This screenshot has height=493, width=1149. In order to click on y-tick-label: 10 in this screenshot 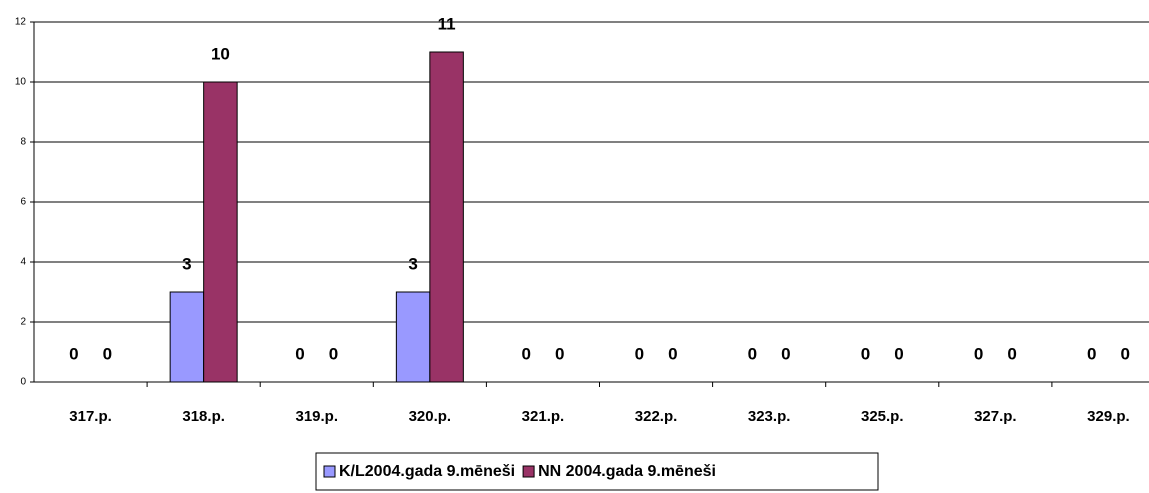, I will do `click(21, 82)`.